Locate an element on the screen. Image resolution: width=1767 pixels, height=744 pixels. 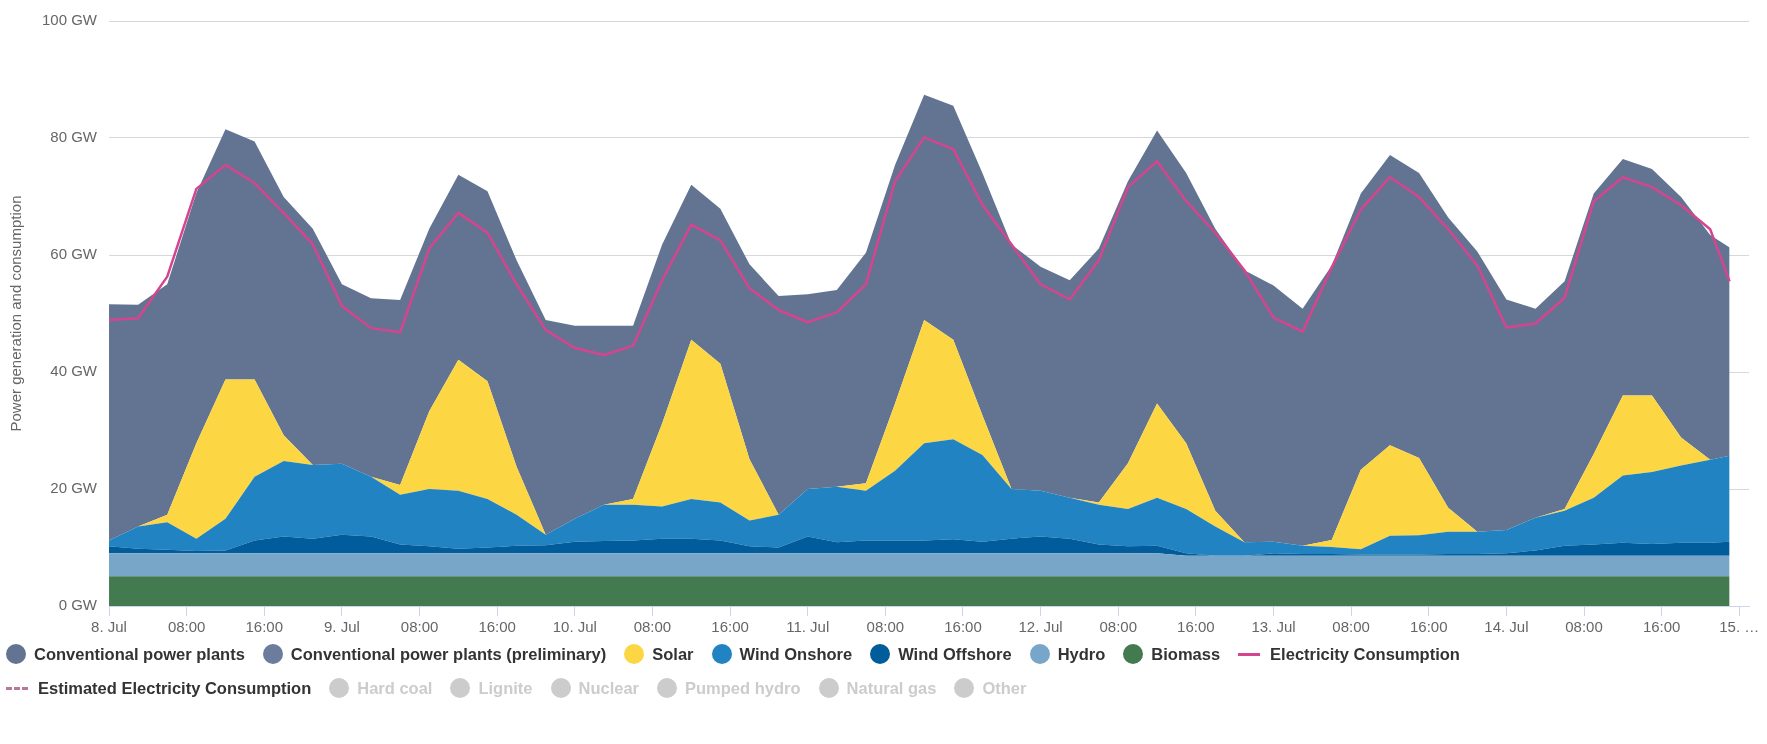
legend-label: Wind Offshore is located at coordinates (955, 654).